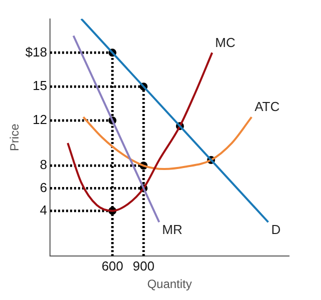  I want to click on y-tick-label: $18, so click(36, 52).